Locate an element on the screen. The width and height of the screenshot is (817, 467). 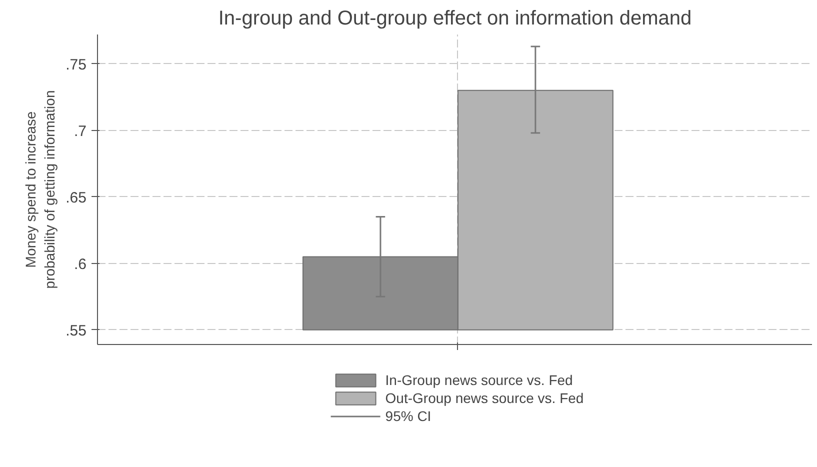
legend-label: Out-Group news source vs. Fed is located at coordinates (484, 398).